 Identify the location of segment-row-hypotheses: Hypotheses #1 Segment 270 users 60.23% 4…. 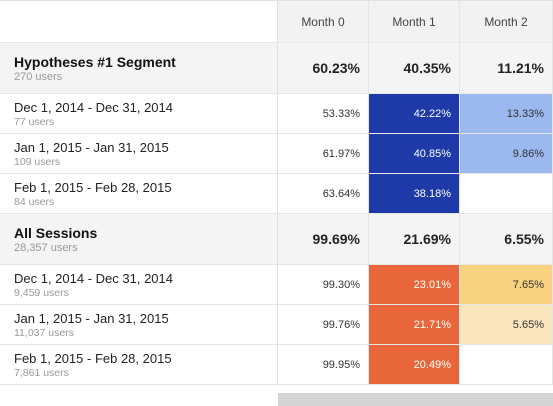
(276, 68).